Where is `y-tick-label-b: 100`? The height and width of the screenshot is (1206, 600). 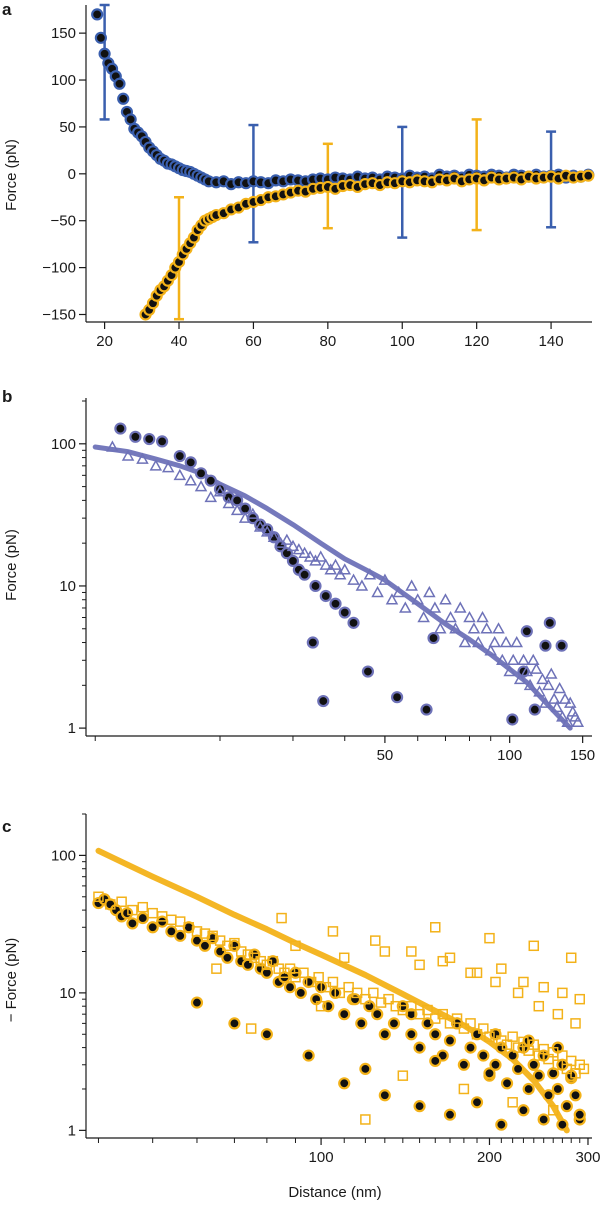 y-tick-label-b: 100 is located at coordinates (63, 444).